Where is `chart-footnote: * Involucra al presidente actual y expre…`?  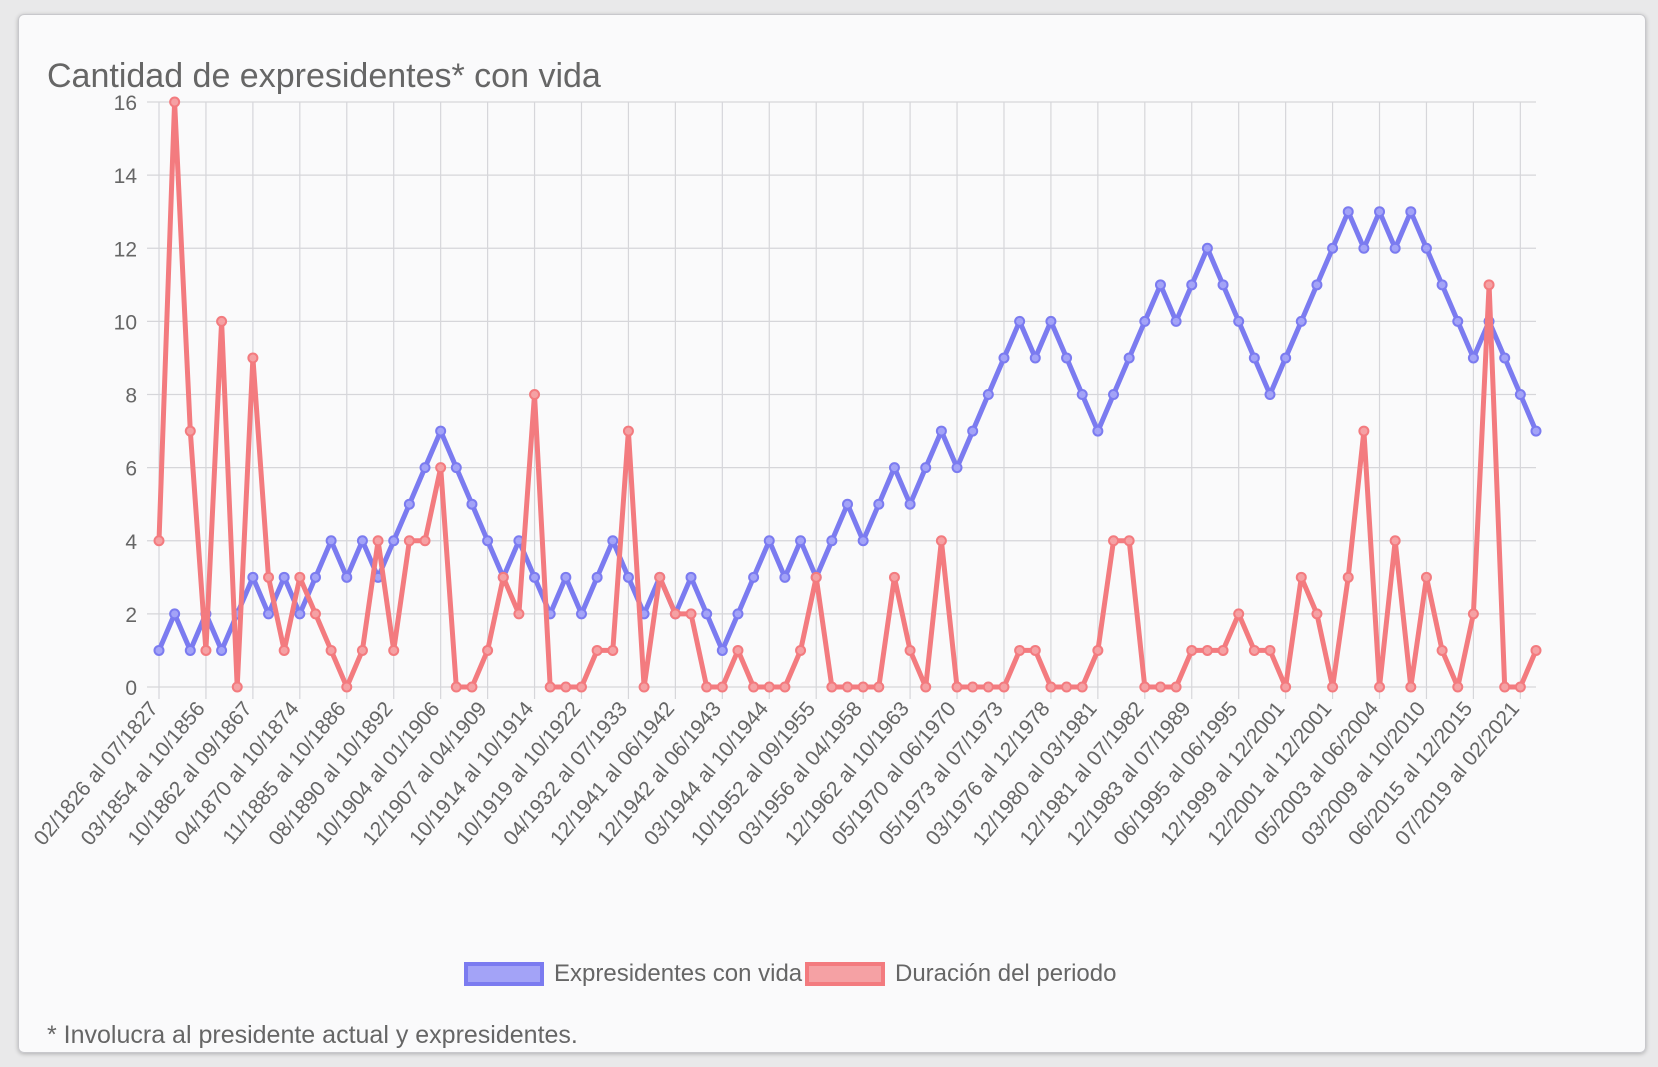 chart-footnote: * Involucra al presidente actual y expre… is located at coordinates (312, 1035).